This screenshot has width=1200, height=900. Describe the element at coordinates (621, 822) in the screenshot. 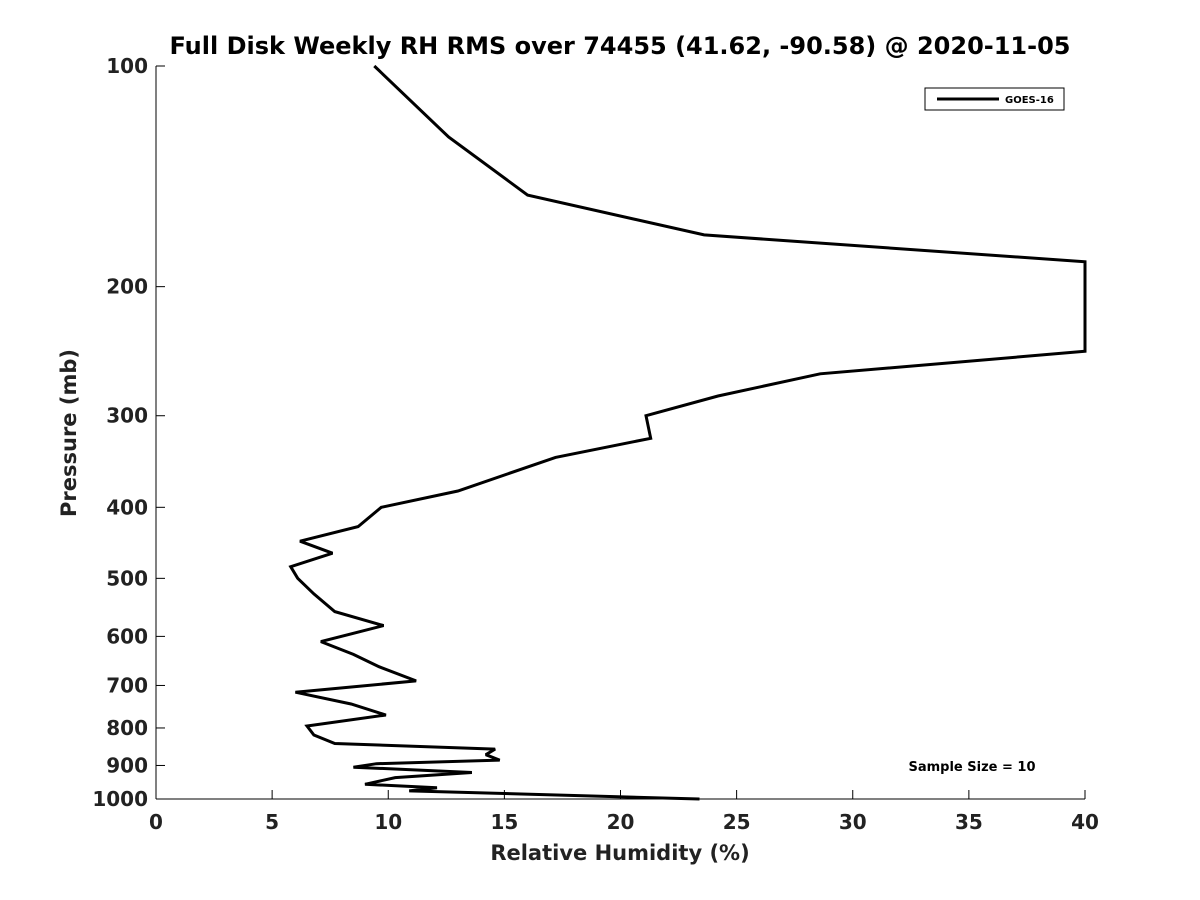

I see `x-tick-label: 20` at that location.